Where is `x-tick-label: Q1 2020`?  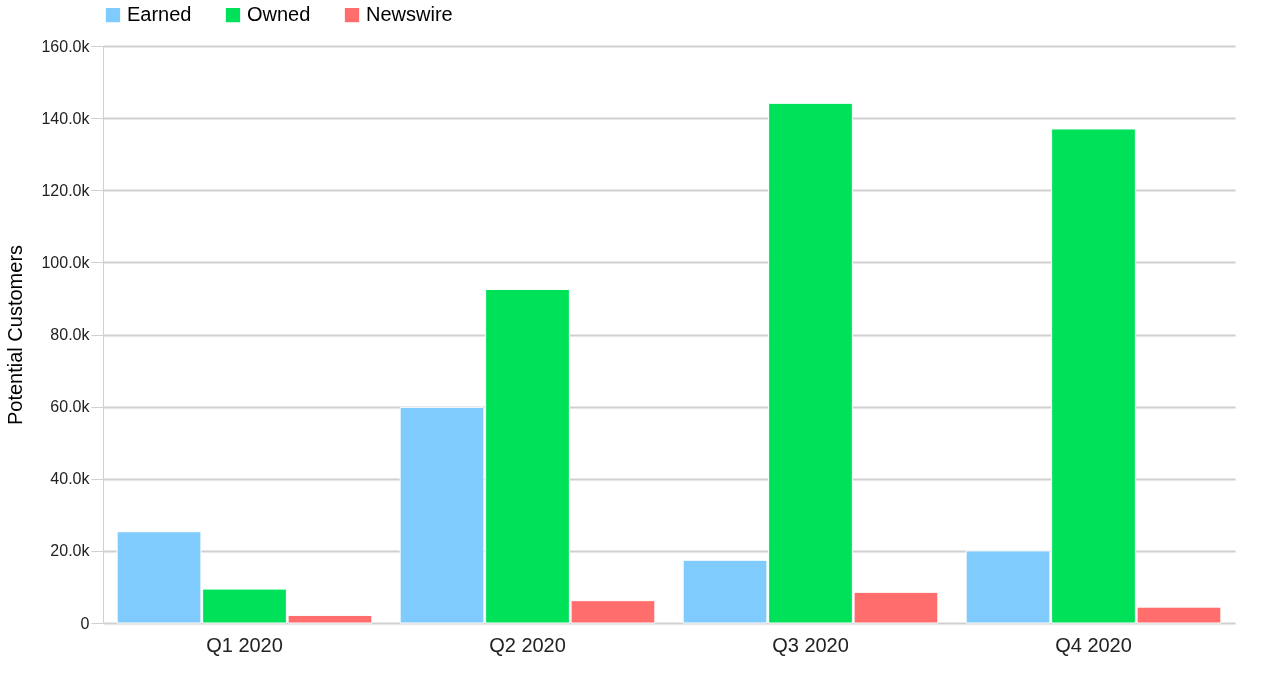 x-tick-label: Q1 2020 is located at coordinates (244, 644).